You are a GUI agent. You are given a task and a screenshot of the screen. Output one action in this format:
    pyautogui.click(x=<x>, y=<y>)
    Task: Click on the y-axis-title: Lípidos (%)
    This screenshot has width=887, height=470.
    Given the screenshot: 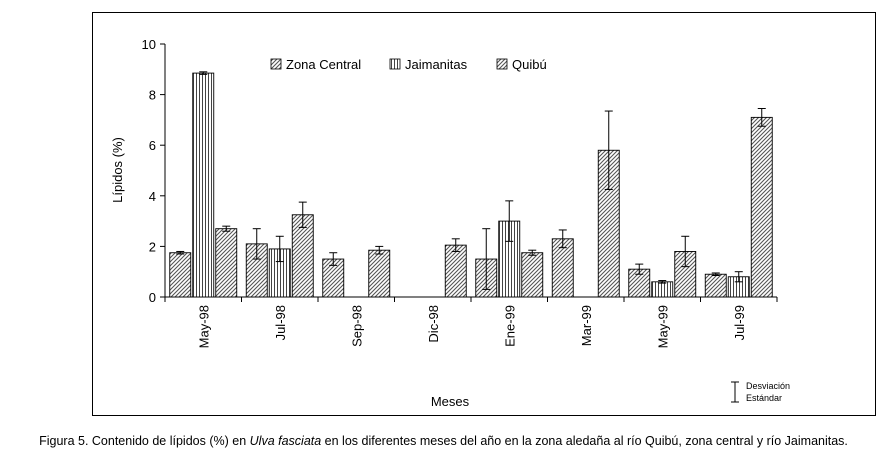 What is the action you would take?
    pyautogui.click(x=117, y=170)
    